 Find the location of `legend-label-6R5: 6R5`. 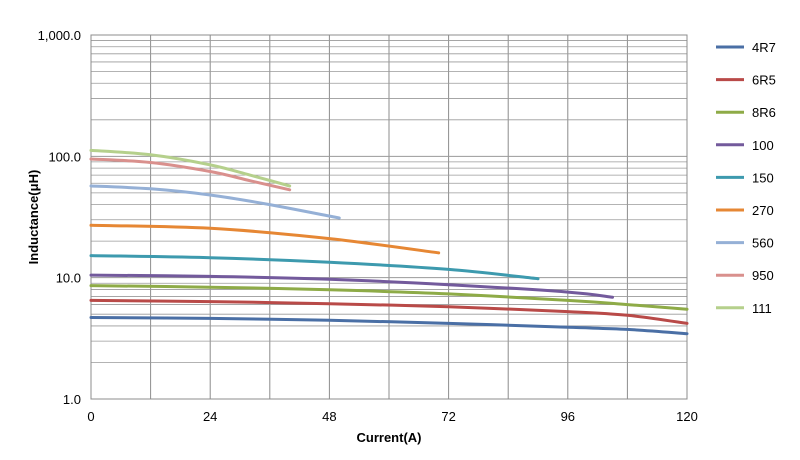

legend-label-6R5: 6R5 is located at coordinates (764, 80).